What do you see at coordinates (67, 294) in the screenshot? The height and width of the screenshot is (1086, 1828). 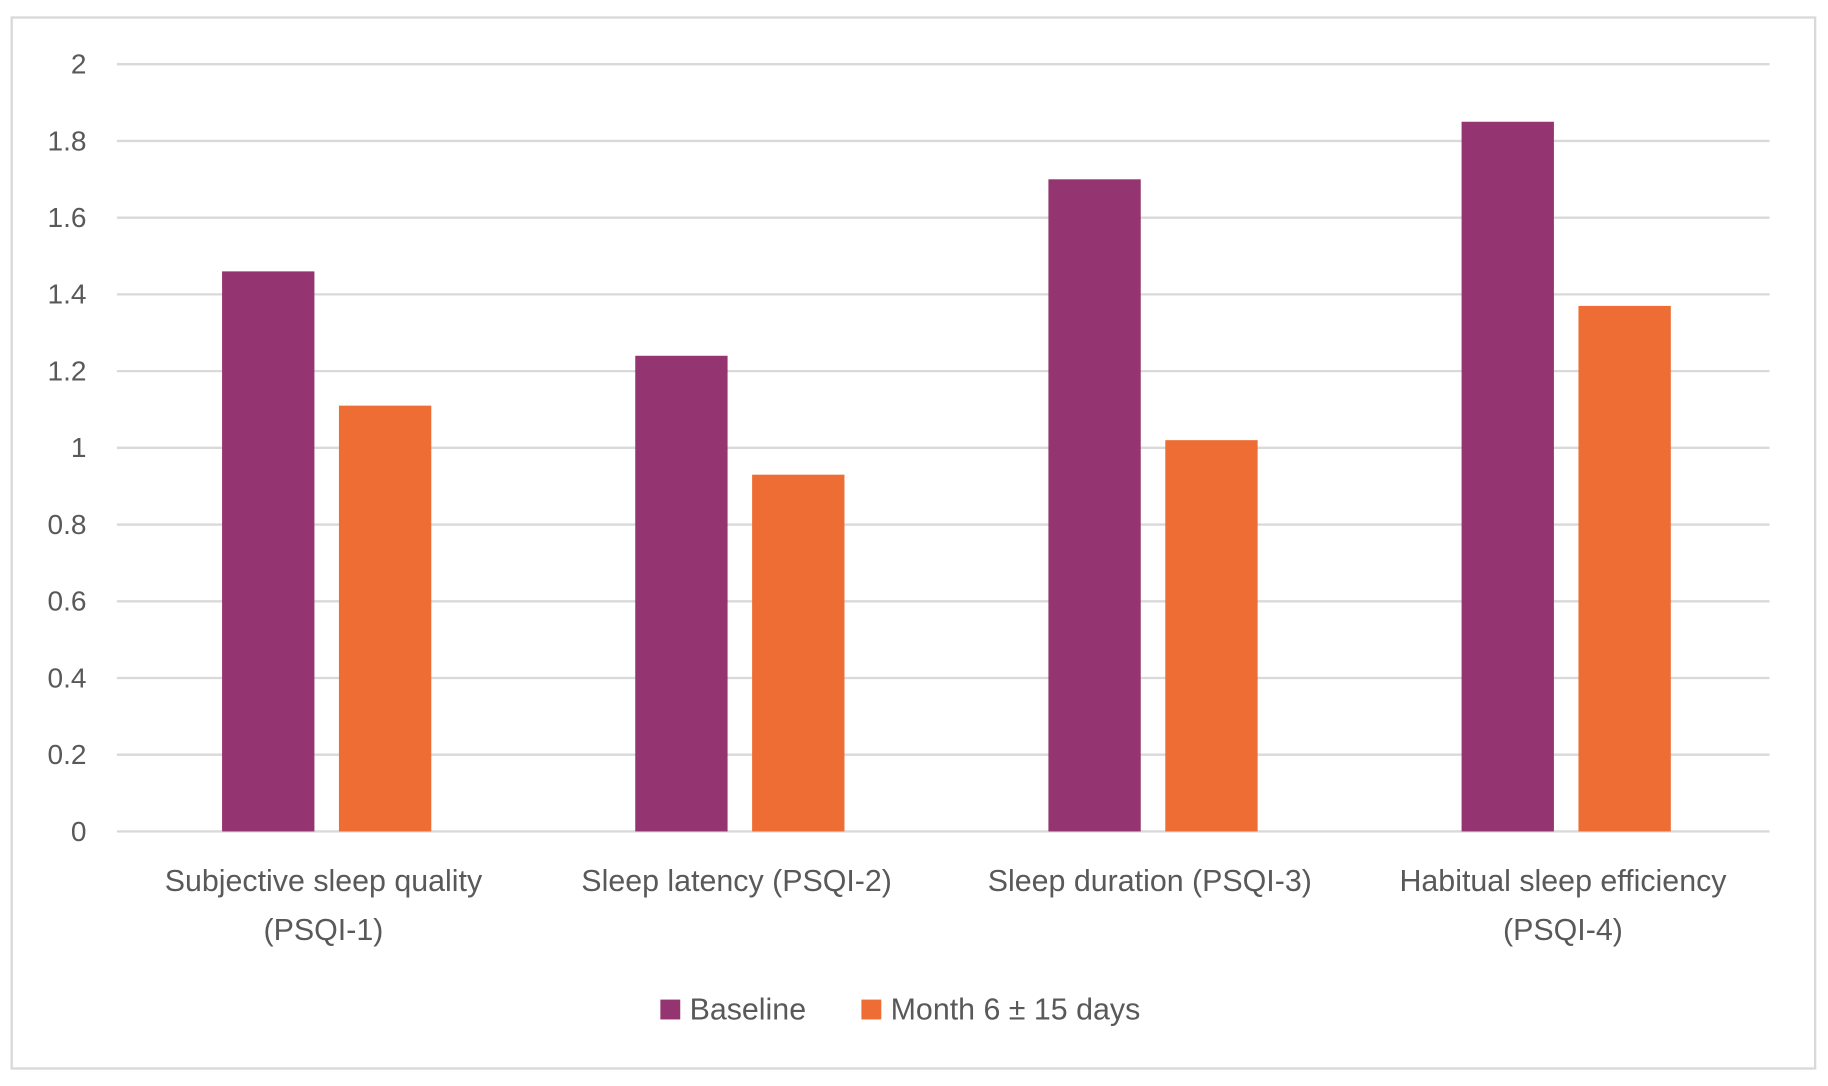 I see `y-tick-label: 1.4` at bounding box center [67, 294].